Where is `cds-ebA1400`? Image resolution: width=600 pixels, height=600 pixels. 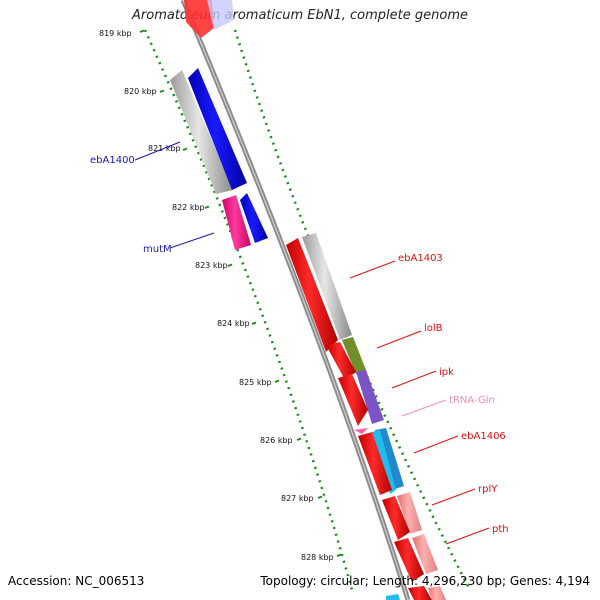 cds-ebA1400 is located at coordinates (217, 129).